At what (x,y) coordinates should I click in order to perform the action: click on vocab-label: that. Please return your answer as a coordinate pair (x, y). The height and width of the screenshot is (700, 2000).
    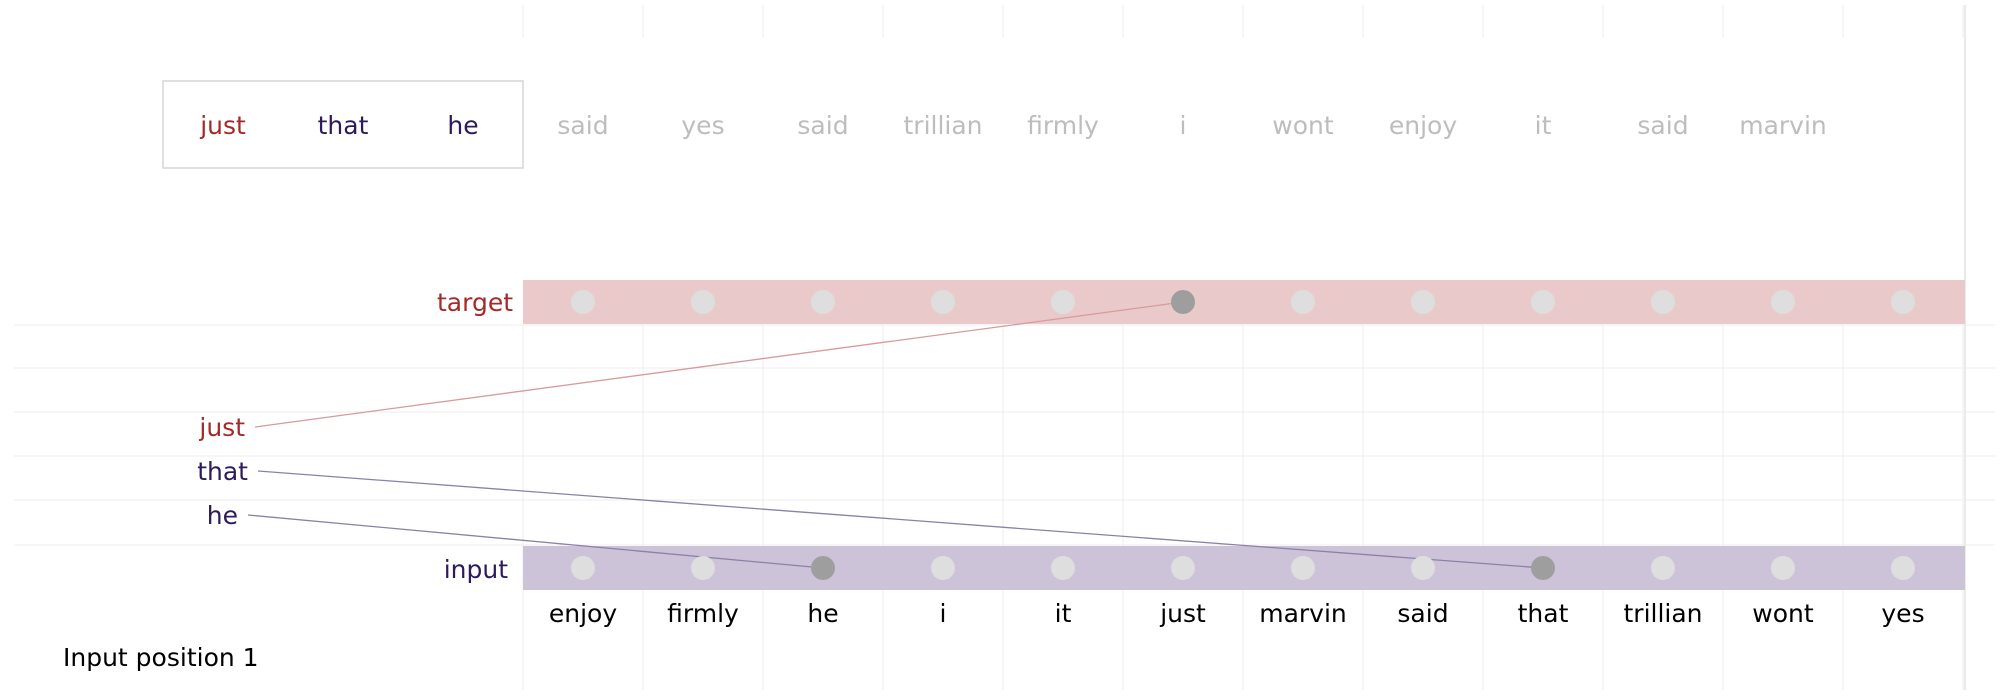
    Looking at the image, I should click on (1543, 613).